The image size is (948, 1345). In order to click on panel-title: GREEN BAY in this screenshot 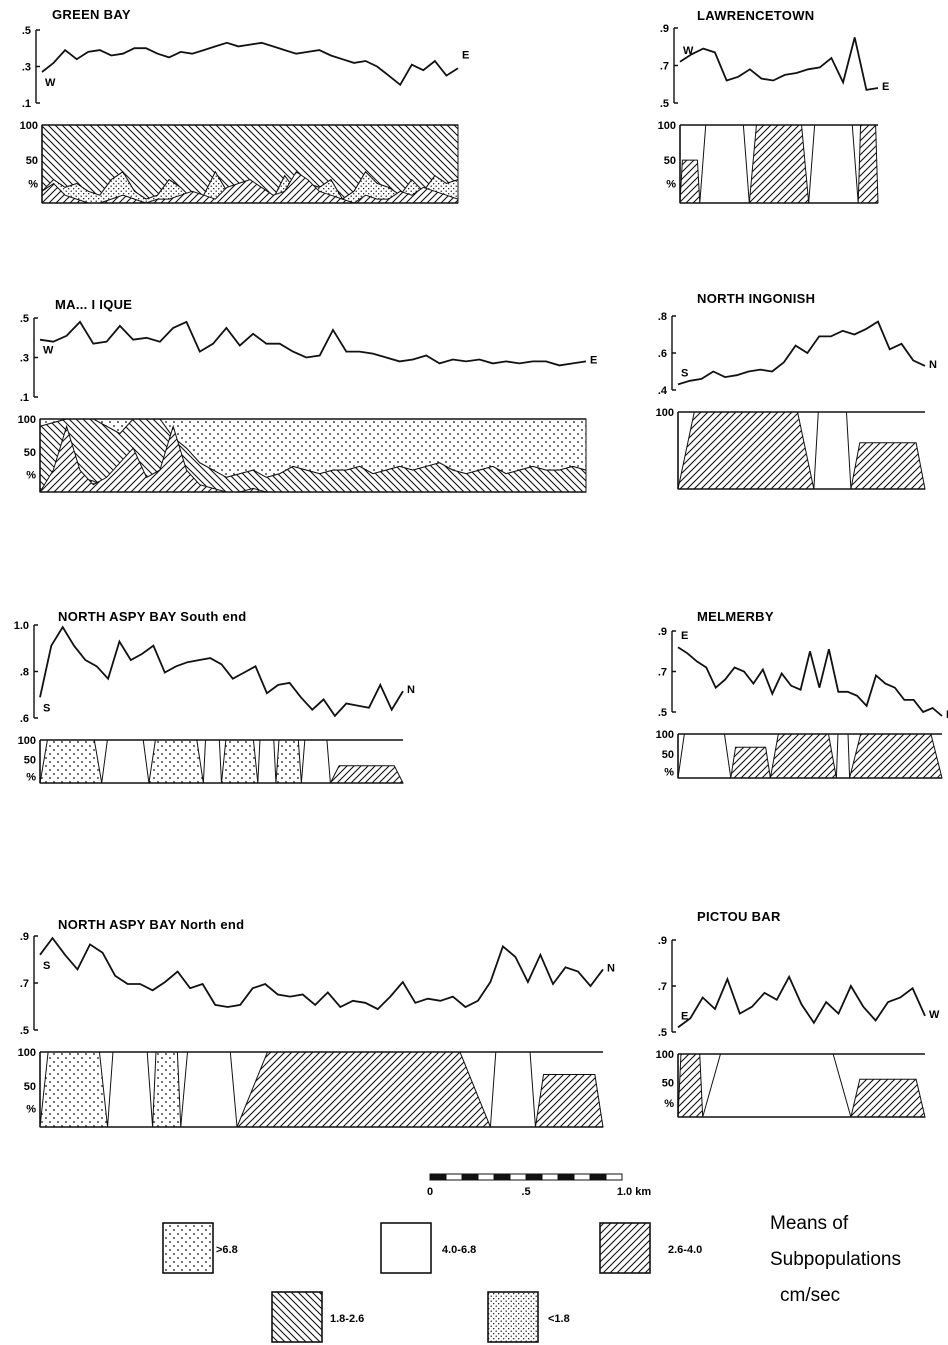, I will do `click(91, 14)`.